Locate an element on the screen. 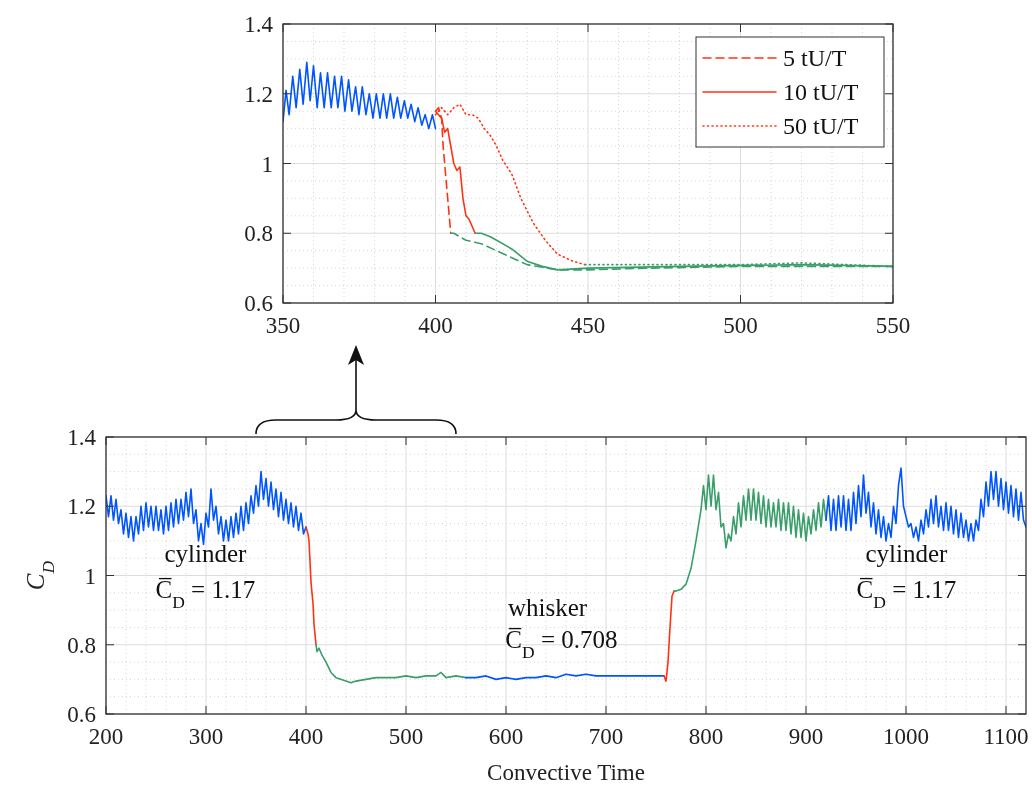  legend-label: 50 tU/T is located at coordinates (821, 126).